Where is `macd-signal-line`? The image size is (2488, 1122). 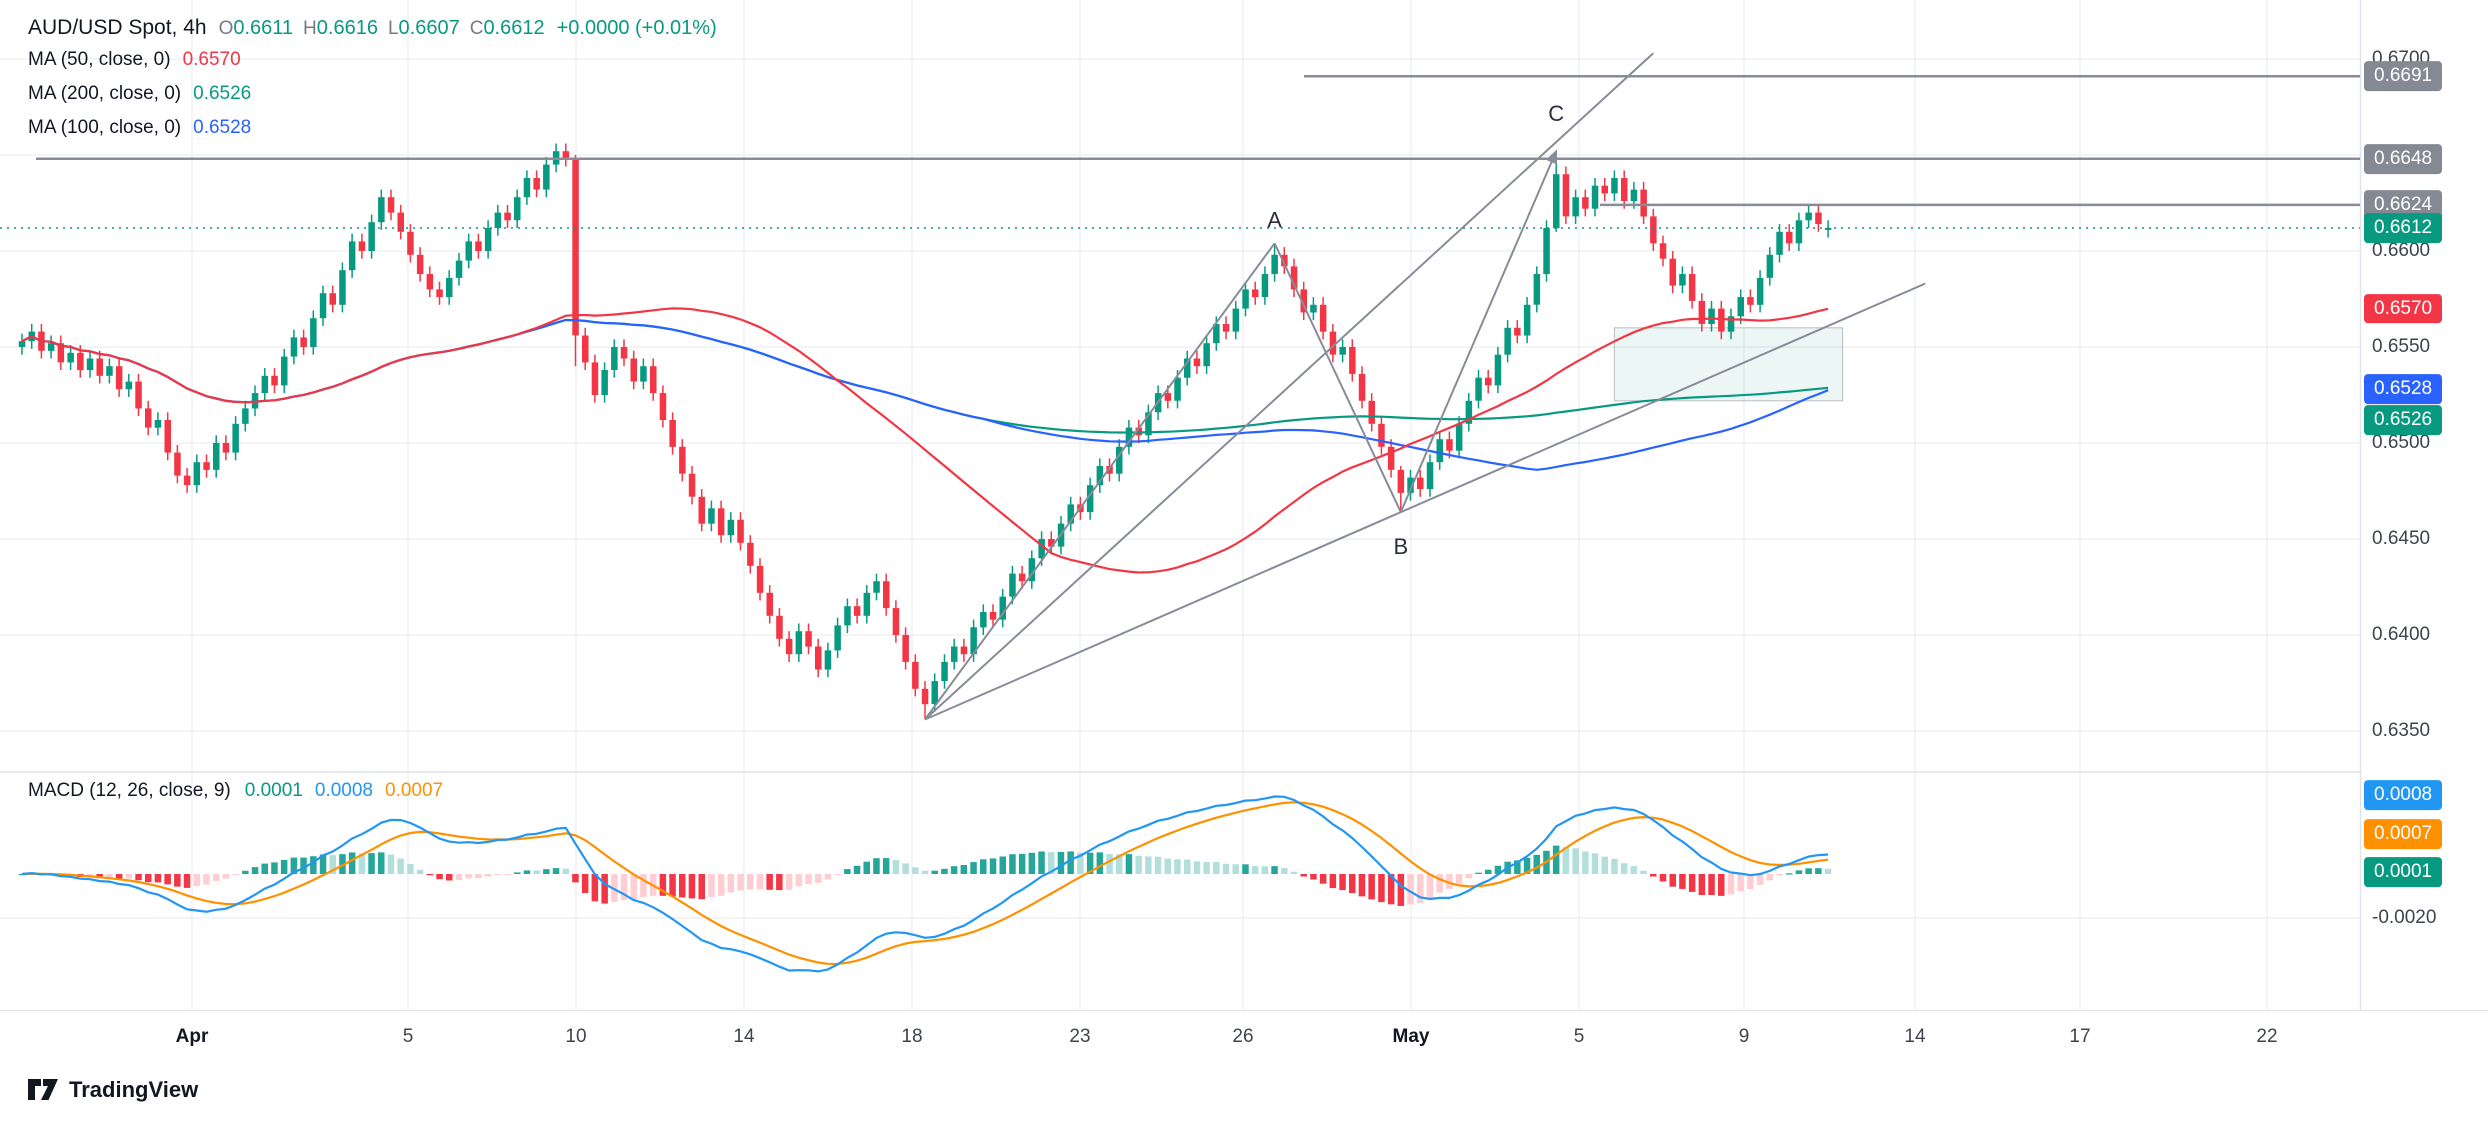 macd-signal-line is located at coordinates (925, 883).